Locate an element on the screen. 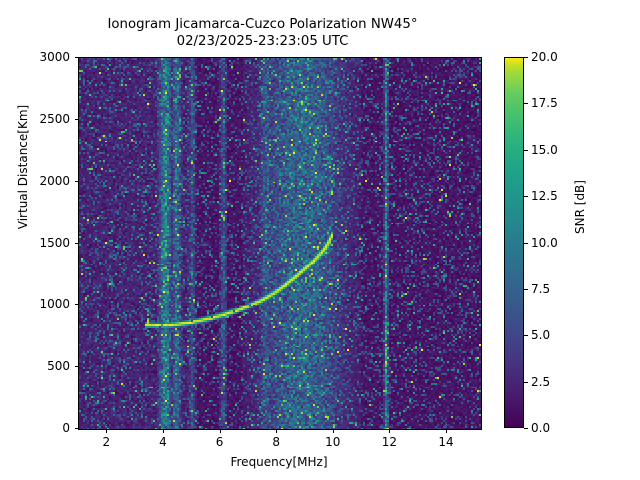  colorbar-tick-label: 5.0 is located at coordinates (541, 335).